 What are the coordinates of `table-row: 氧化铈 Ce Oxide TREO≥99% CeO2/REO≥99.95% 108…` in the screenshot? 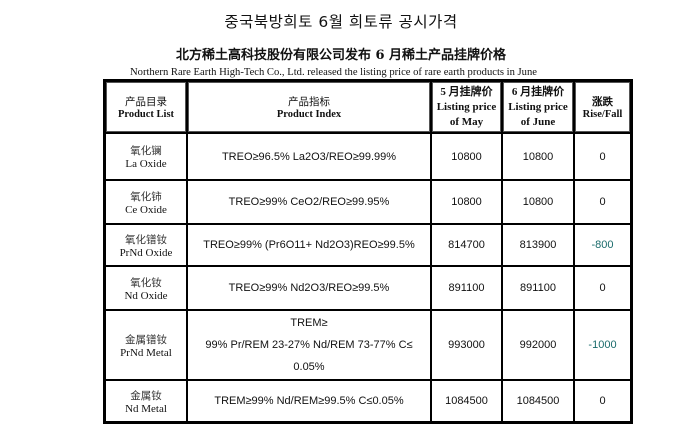 It's located at (368, 202).